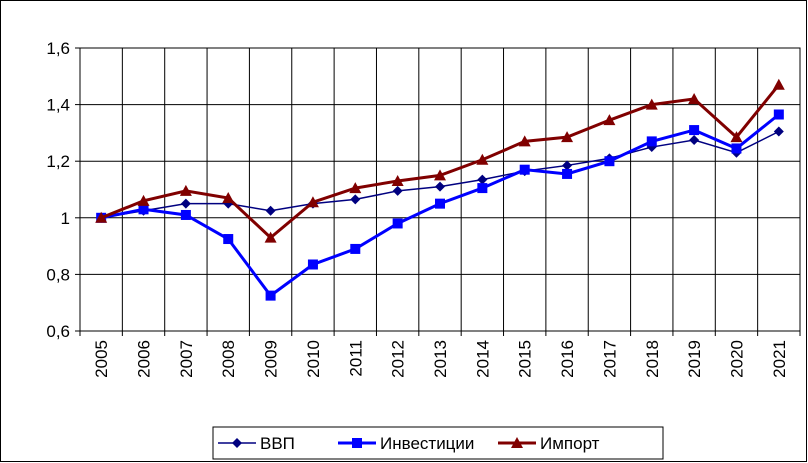 The image size is (808, 463). I want to click on x-tick-label: 2009, so click(271, 359).